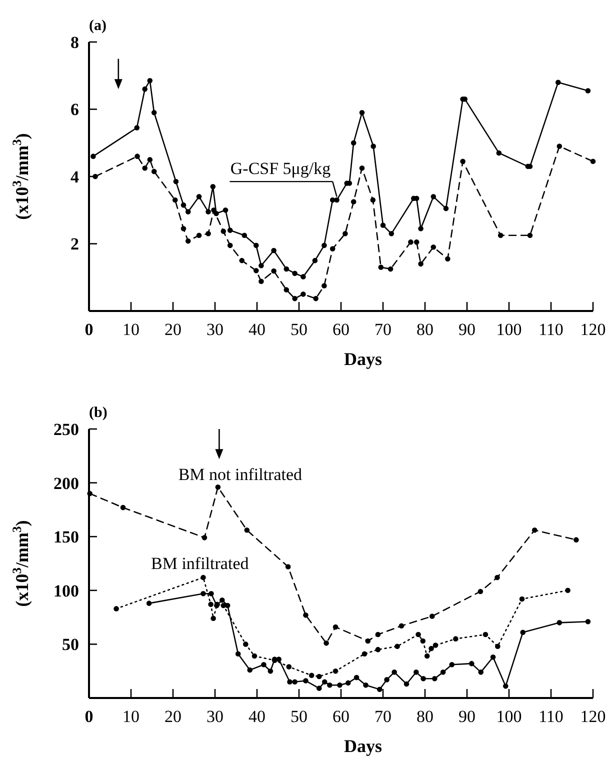 The height and width of the screenshot is (757, 613). Describe the element at coordinates (70, 644) in the screenshot. I see `y-tick-label: 50` at that location.